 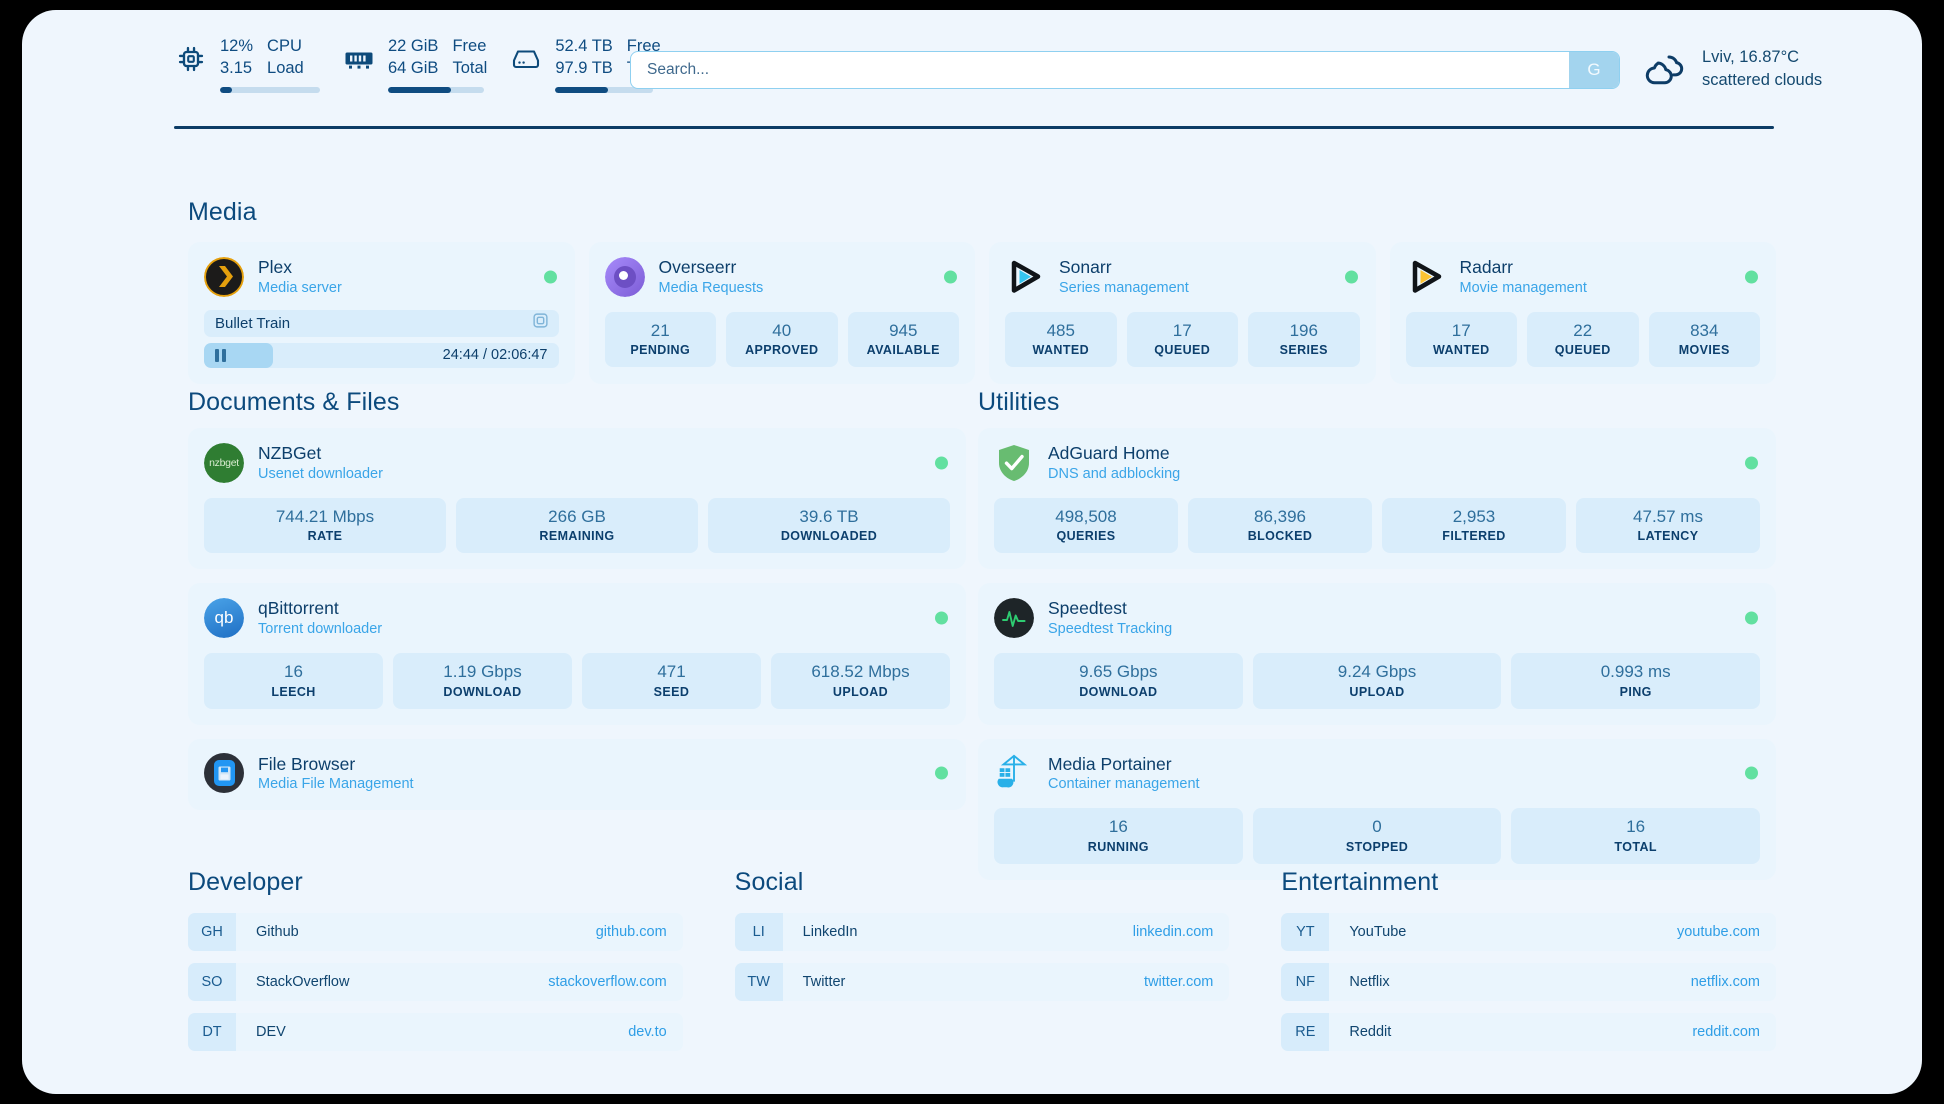 What do you see at coordinates (212, 932) in the screenshot?
I see `bookmark-badge: GH` at bounding box center [212, 932].